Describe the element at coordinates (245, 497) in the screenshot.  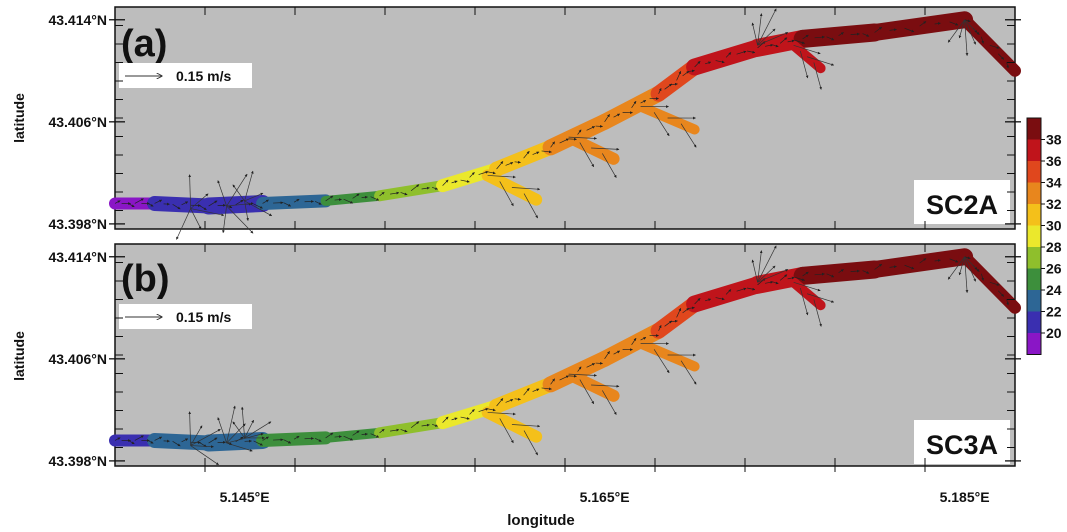
I see `x-tick-label: 5.145°E` at that location.